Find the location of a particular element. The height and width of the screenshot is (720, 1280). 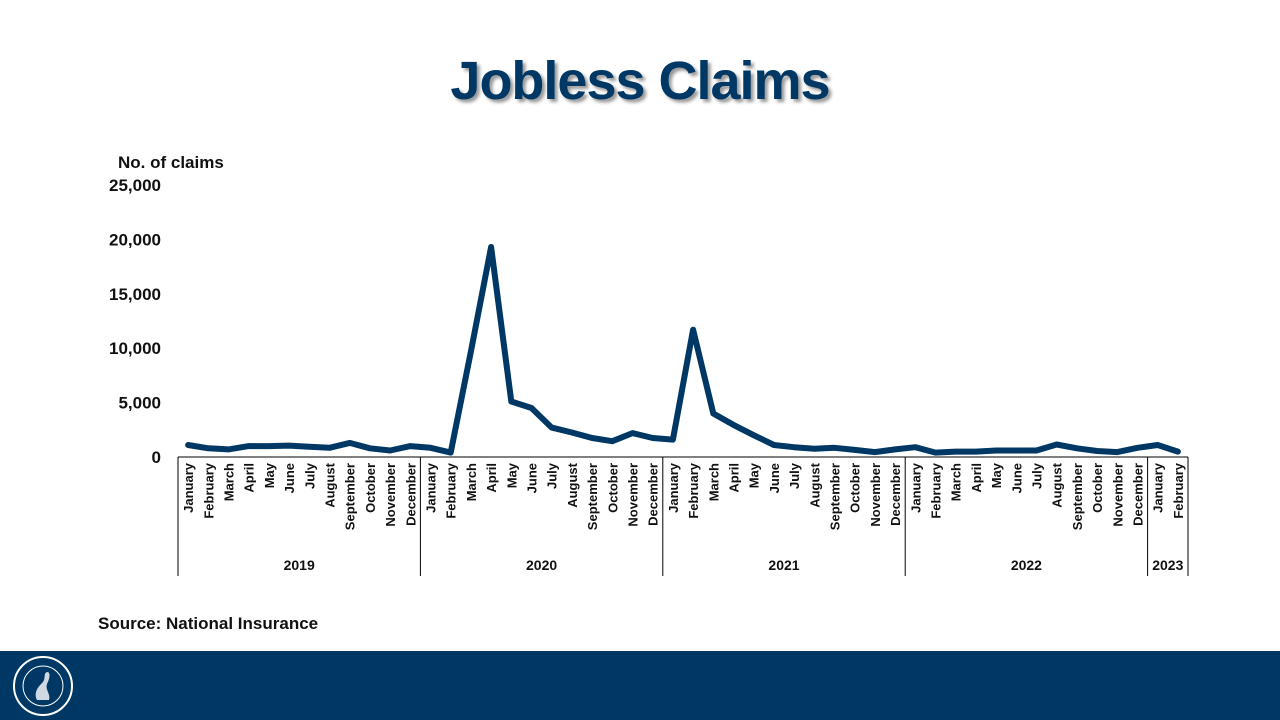

chart-title: Jobless Claims is located at coordinates (640, 81).